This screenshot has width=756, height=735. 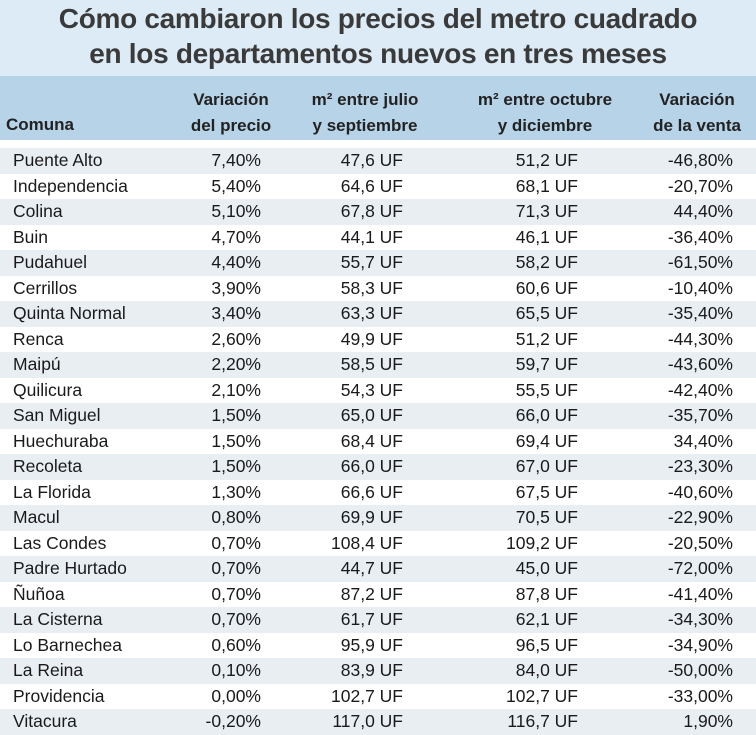 I want to click on table-row: Buin 4,70% 44,1 UF 46,1 UF -36,40%, so click(x=378, y=237).